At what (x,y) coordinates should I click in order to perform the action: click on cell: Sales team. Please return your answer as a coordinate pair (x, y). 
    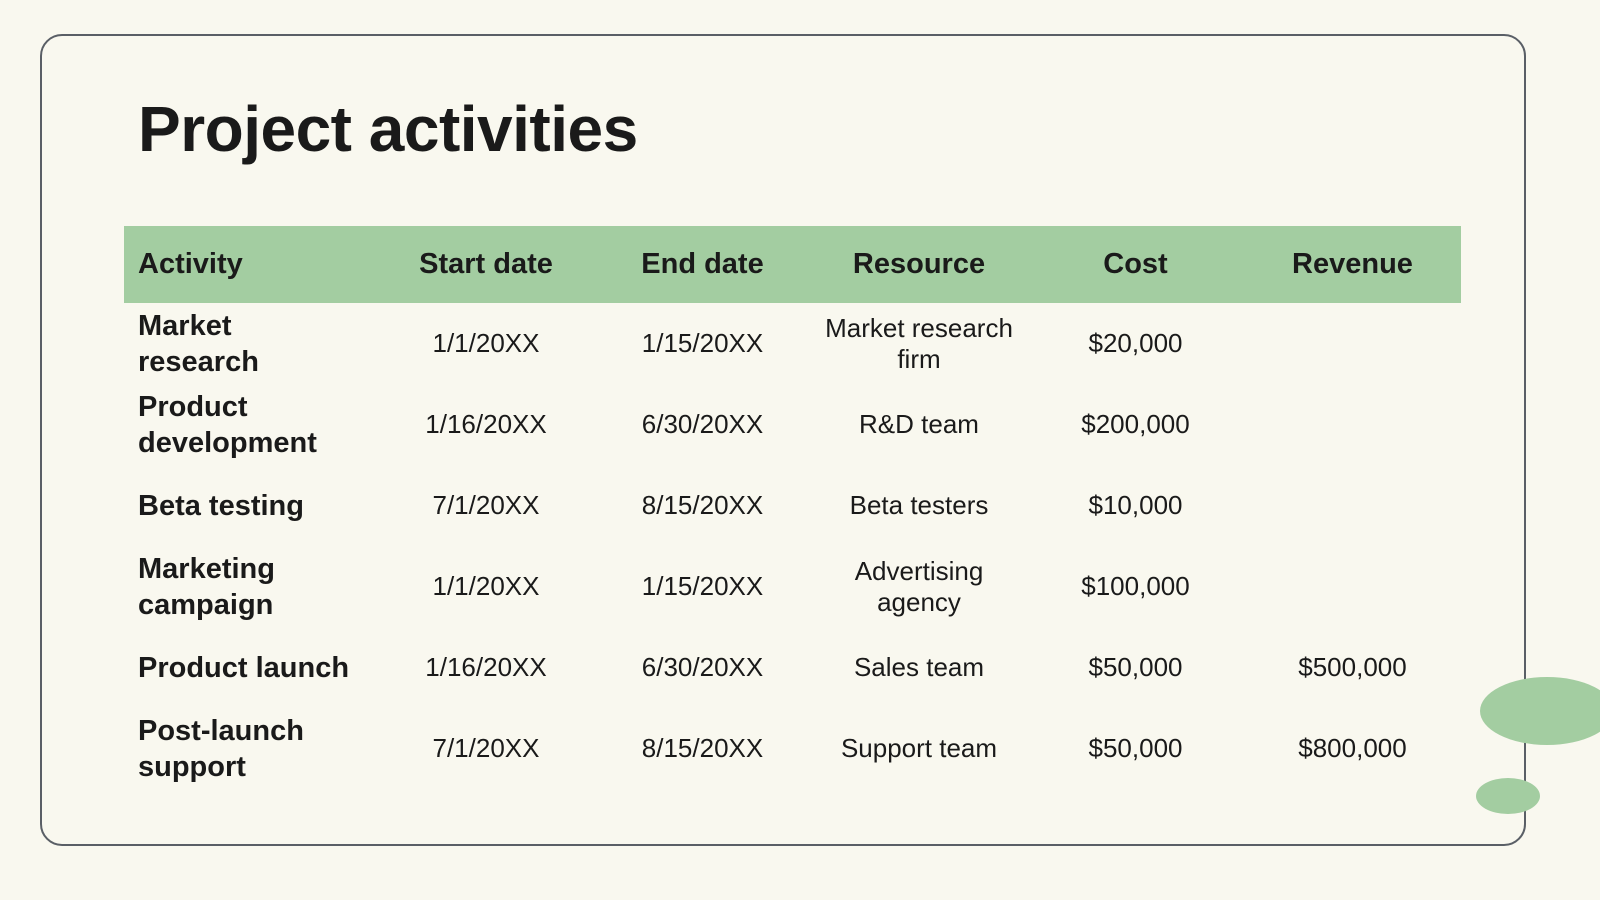
    Looking at the image, I should click on (919, 667).